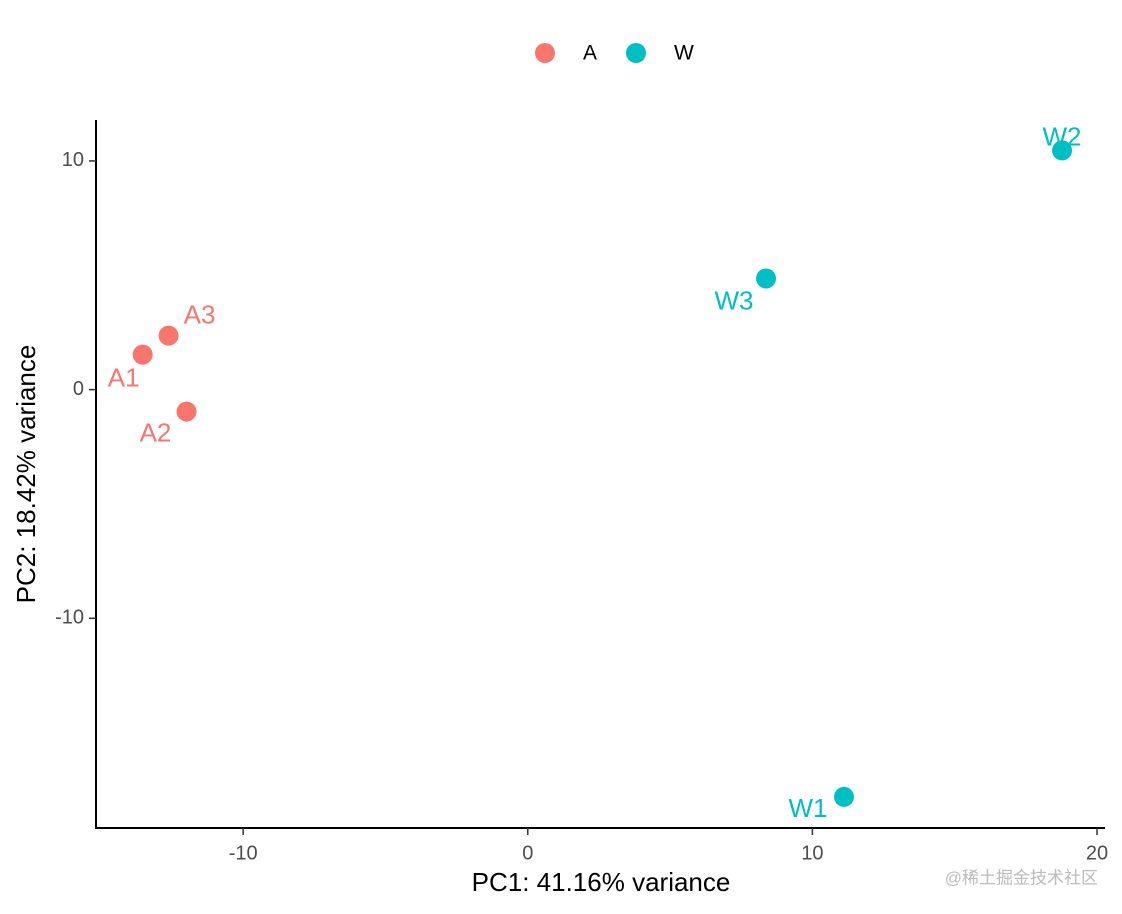 The height and width of the screenshot is (914, 1122). I want to click on y-tick-label: -10, so click(69, 618).